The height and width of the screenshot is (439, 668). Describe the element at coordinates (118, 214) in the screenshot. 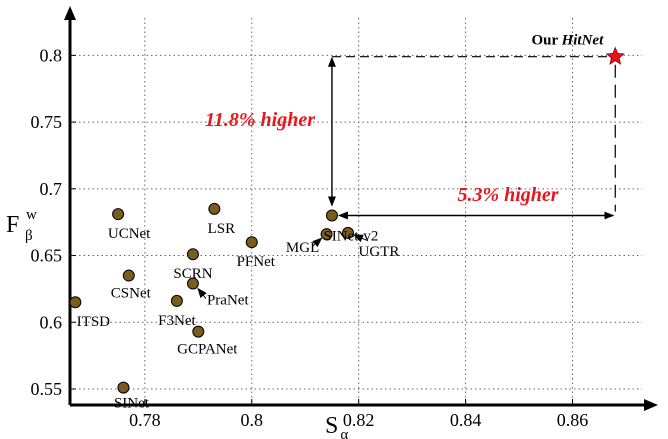

I see `point-ucnet` at that location.